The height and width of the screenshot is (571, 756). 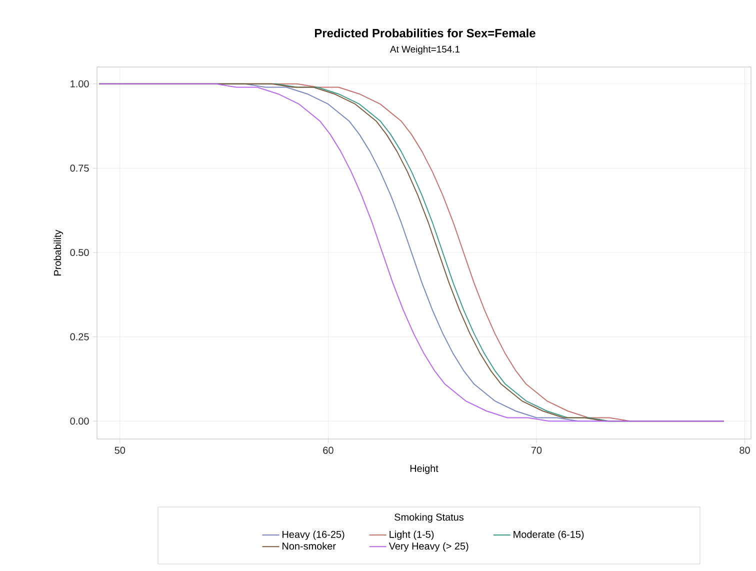 What do you see at coordinates (424, 469) in the screenshot?
I see `x-axis-title: Height` at bounding box center [424, 469].